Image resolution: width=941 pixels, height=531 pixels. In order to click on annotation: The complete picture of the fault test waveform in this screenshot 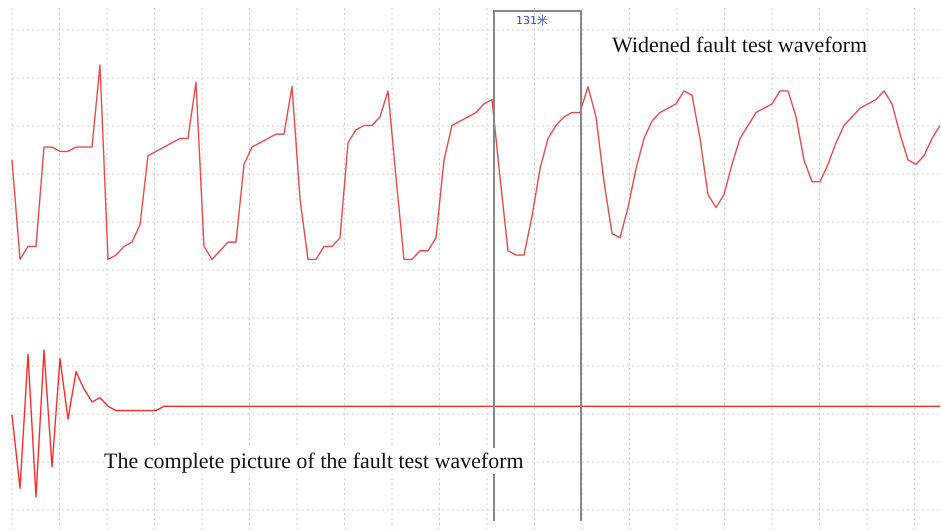, I will do `click(314, 461)`.